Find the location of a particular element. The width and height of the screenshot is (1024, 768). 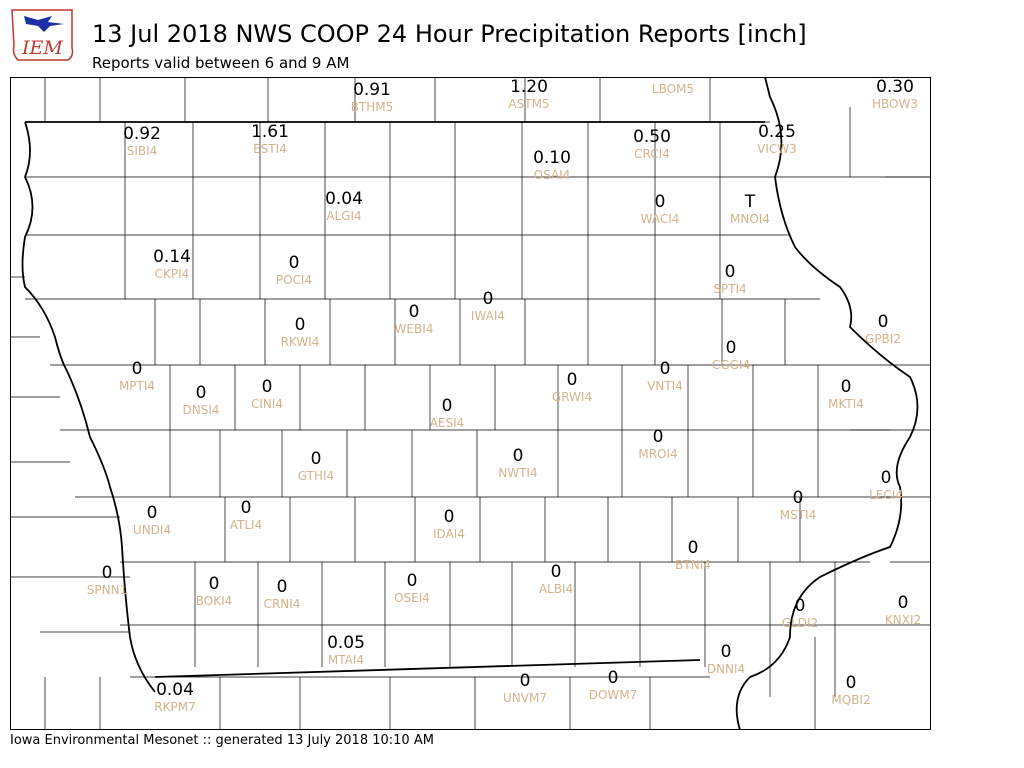

station-id-label: GLDI2 is located at coordinates (800, 623).